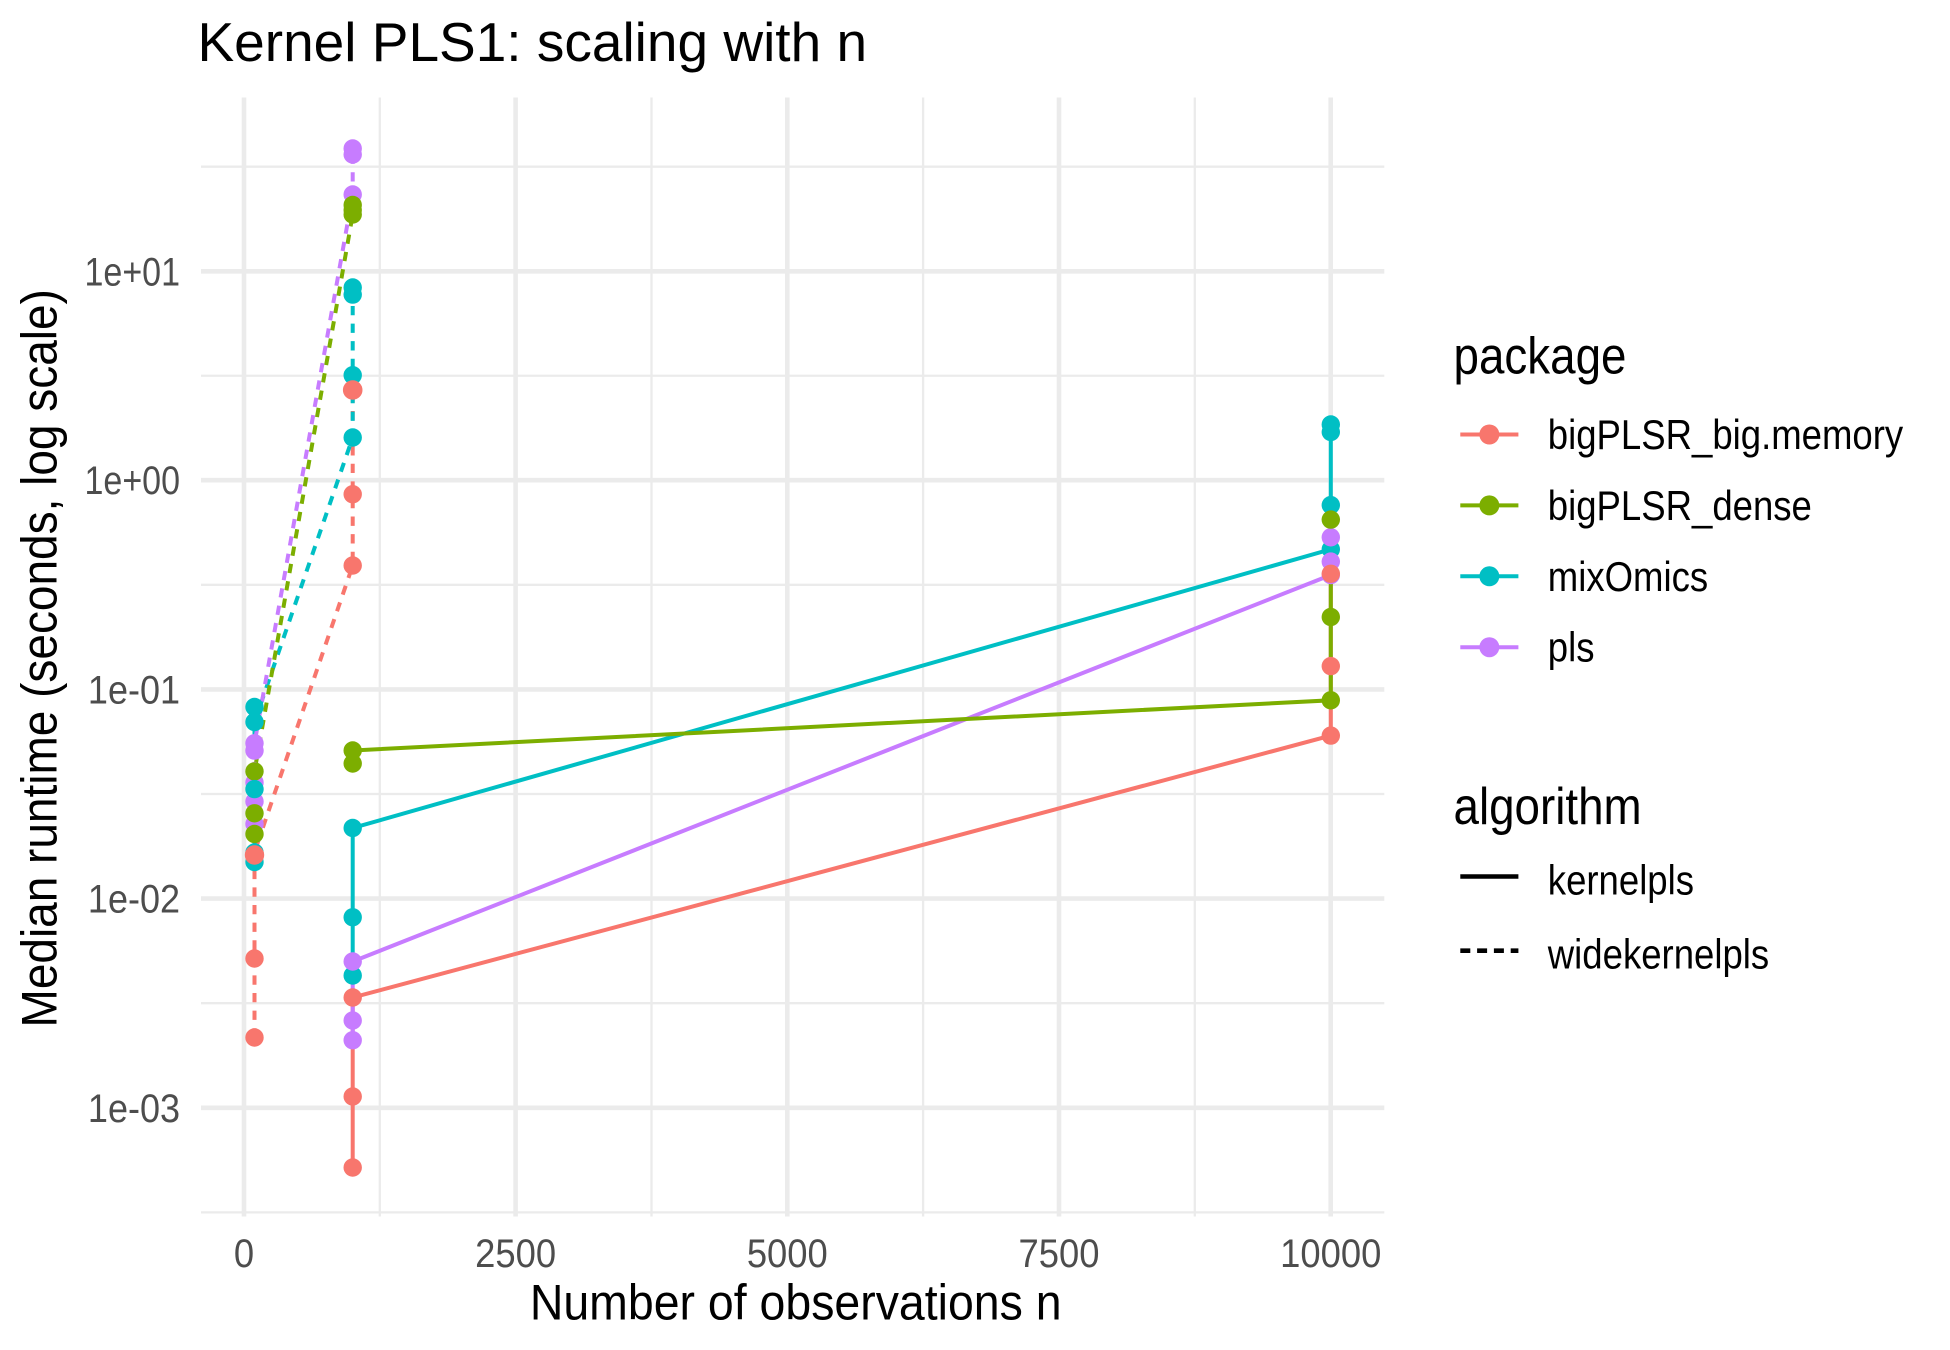  Describe the element at coordinates (515, 1253) in the screenshot. I see `svg-text: 2500` at that location.